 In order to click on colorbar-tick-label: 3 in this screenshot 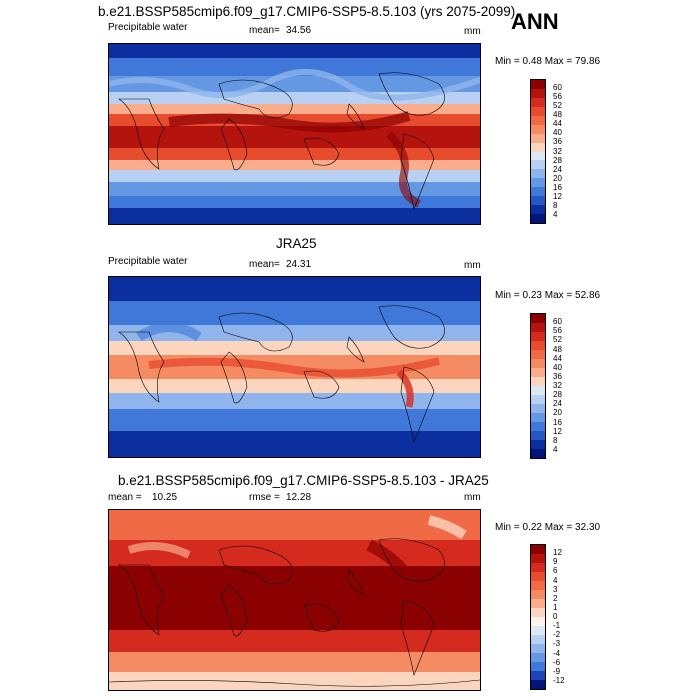, I will do `click(555, 589)`.